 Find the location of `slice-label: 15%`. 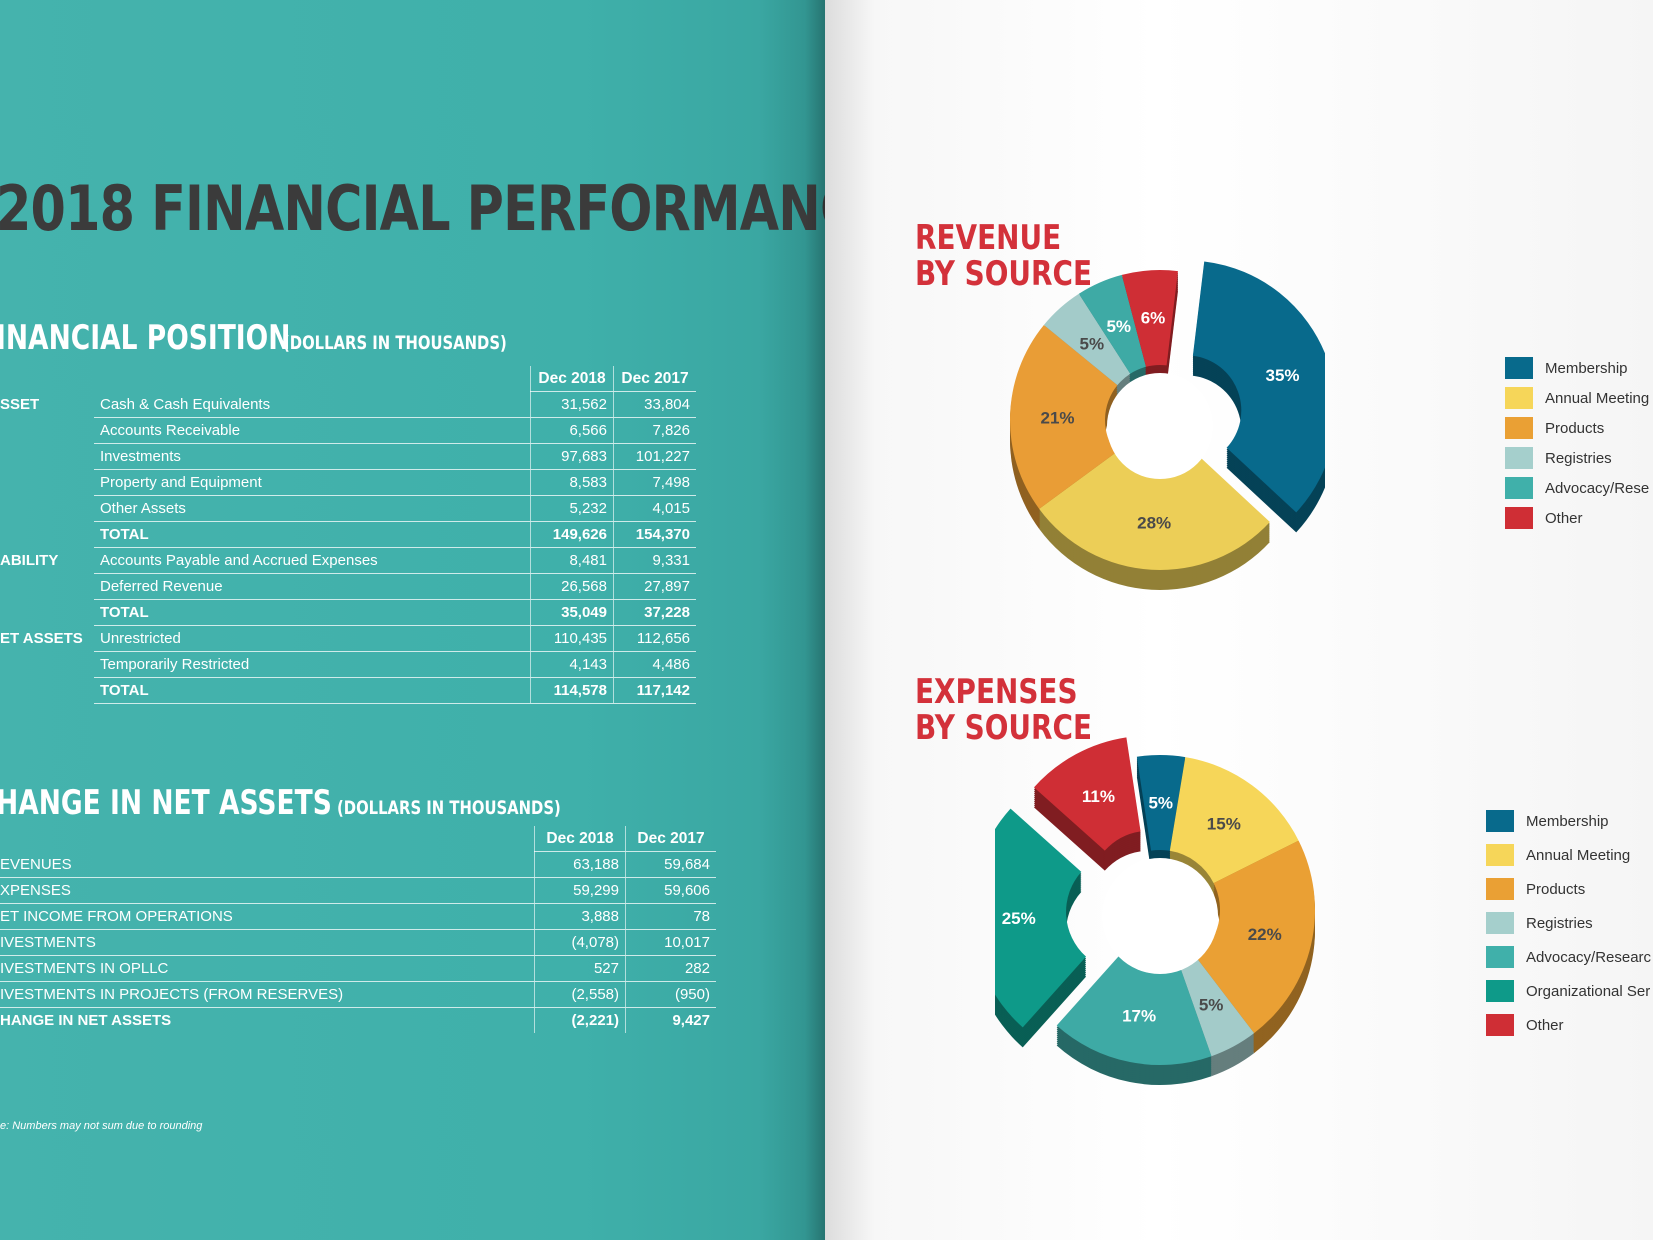

slice-label: 15% is located at coordinates (1224, 823).